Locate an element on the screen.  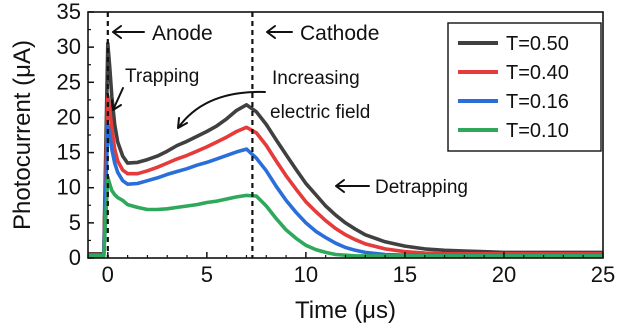
y-tick-label: 25 is located at coordinates (69, 81).